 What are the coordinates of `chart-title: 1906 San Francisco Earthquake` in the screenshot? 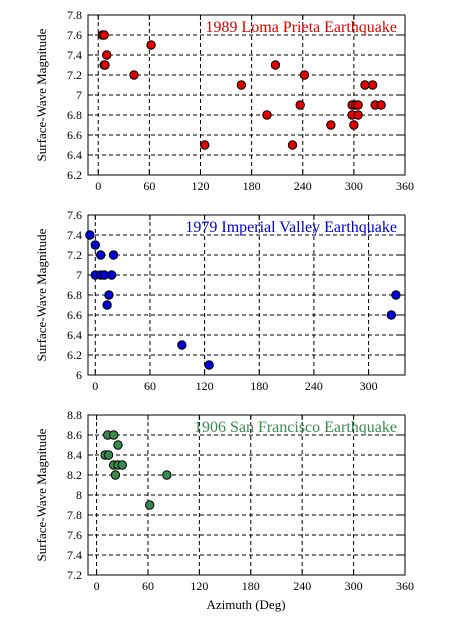 It's located at (295, 427).